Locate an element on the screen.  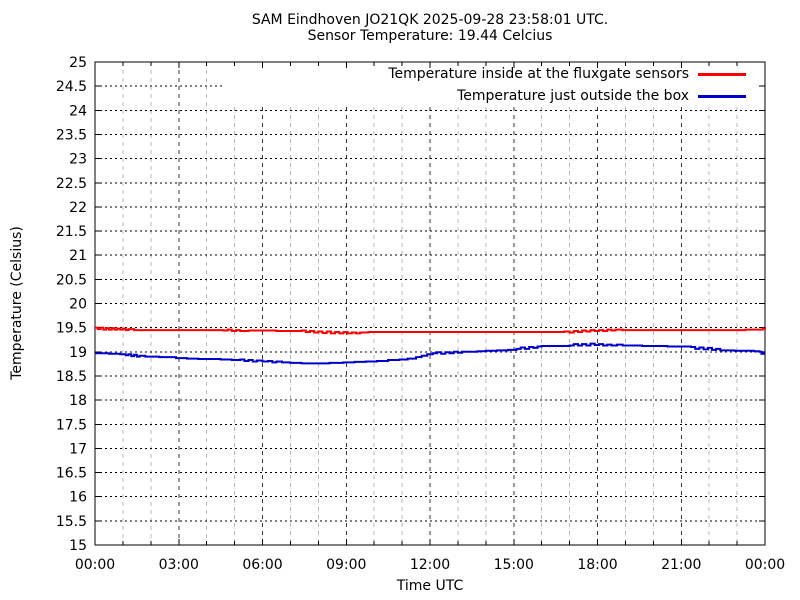
x-tick-label: 09:00 is located at coordinates (346, 565).